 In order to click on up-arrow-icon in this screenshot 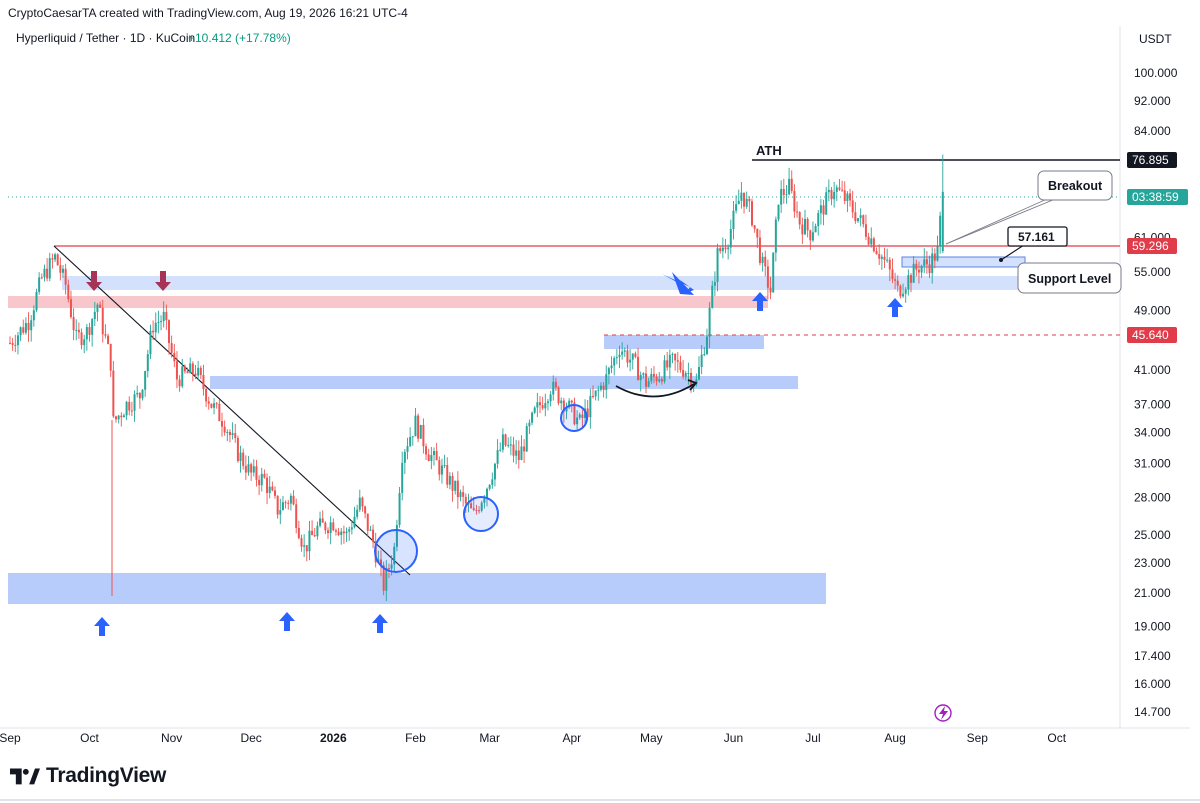, I will do `click(380, 623)`.